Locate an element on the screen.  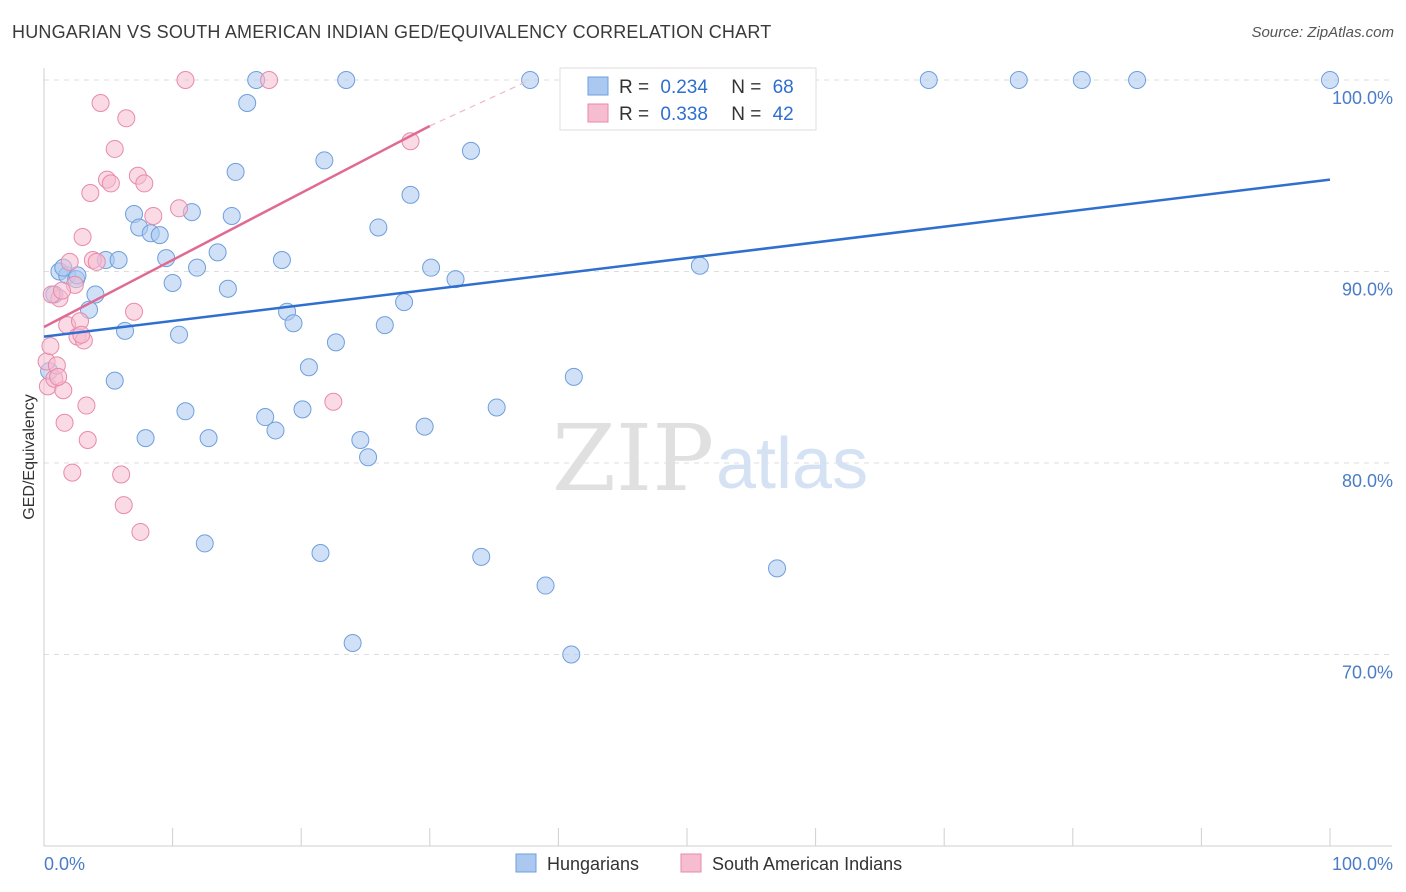
legend-swatch-hungarians is located at coordinates (598, 86).